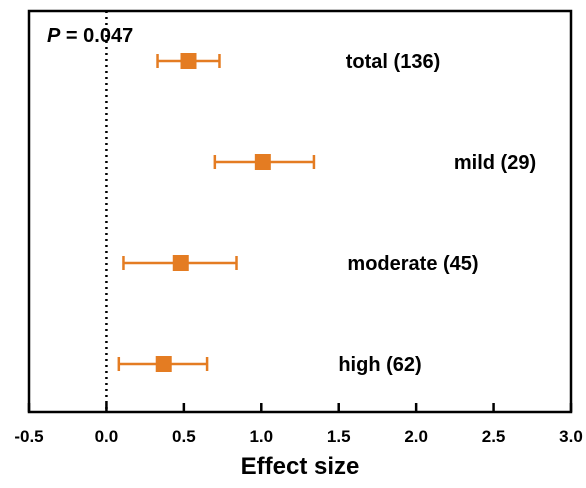 Image resolution: width=586 pixels, height=488 pixels. I want to click on x-tick-label-2: 0.5, so click(184, 436).